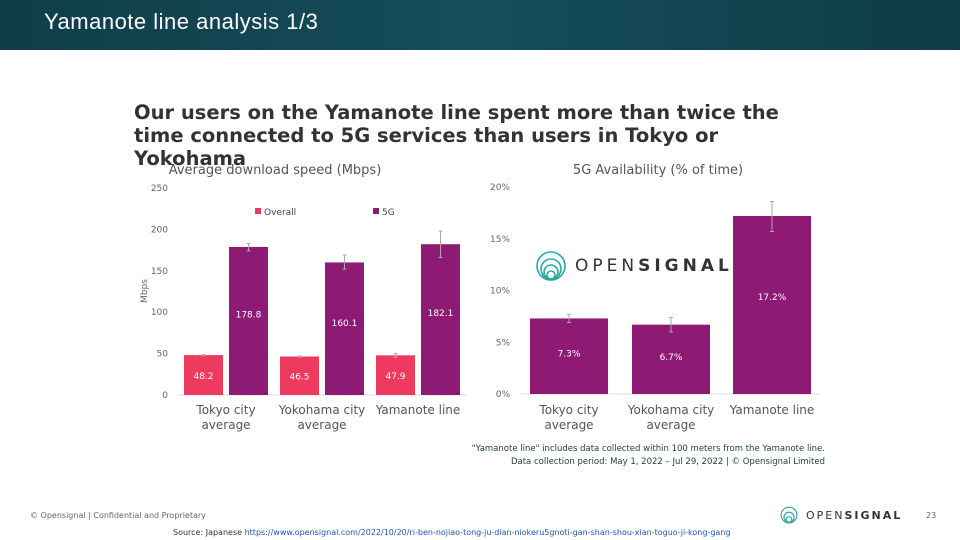 Image resolution: width=960 pixels, height=540 pixels. What do you see at coordinates (388, 213) in the screenshot?
I see `legend-label: 5G` at bounding box center [388, 213].